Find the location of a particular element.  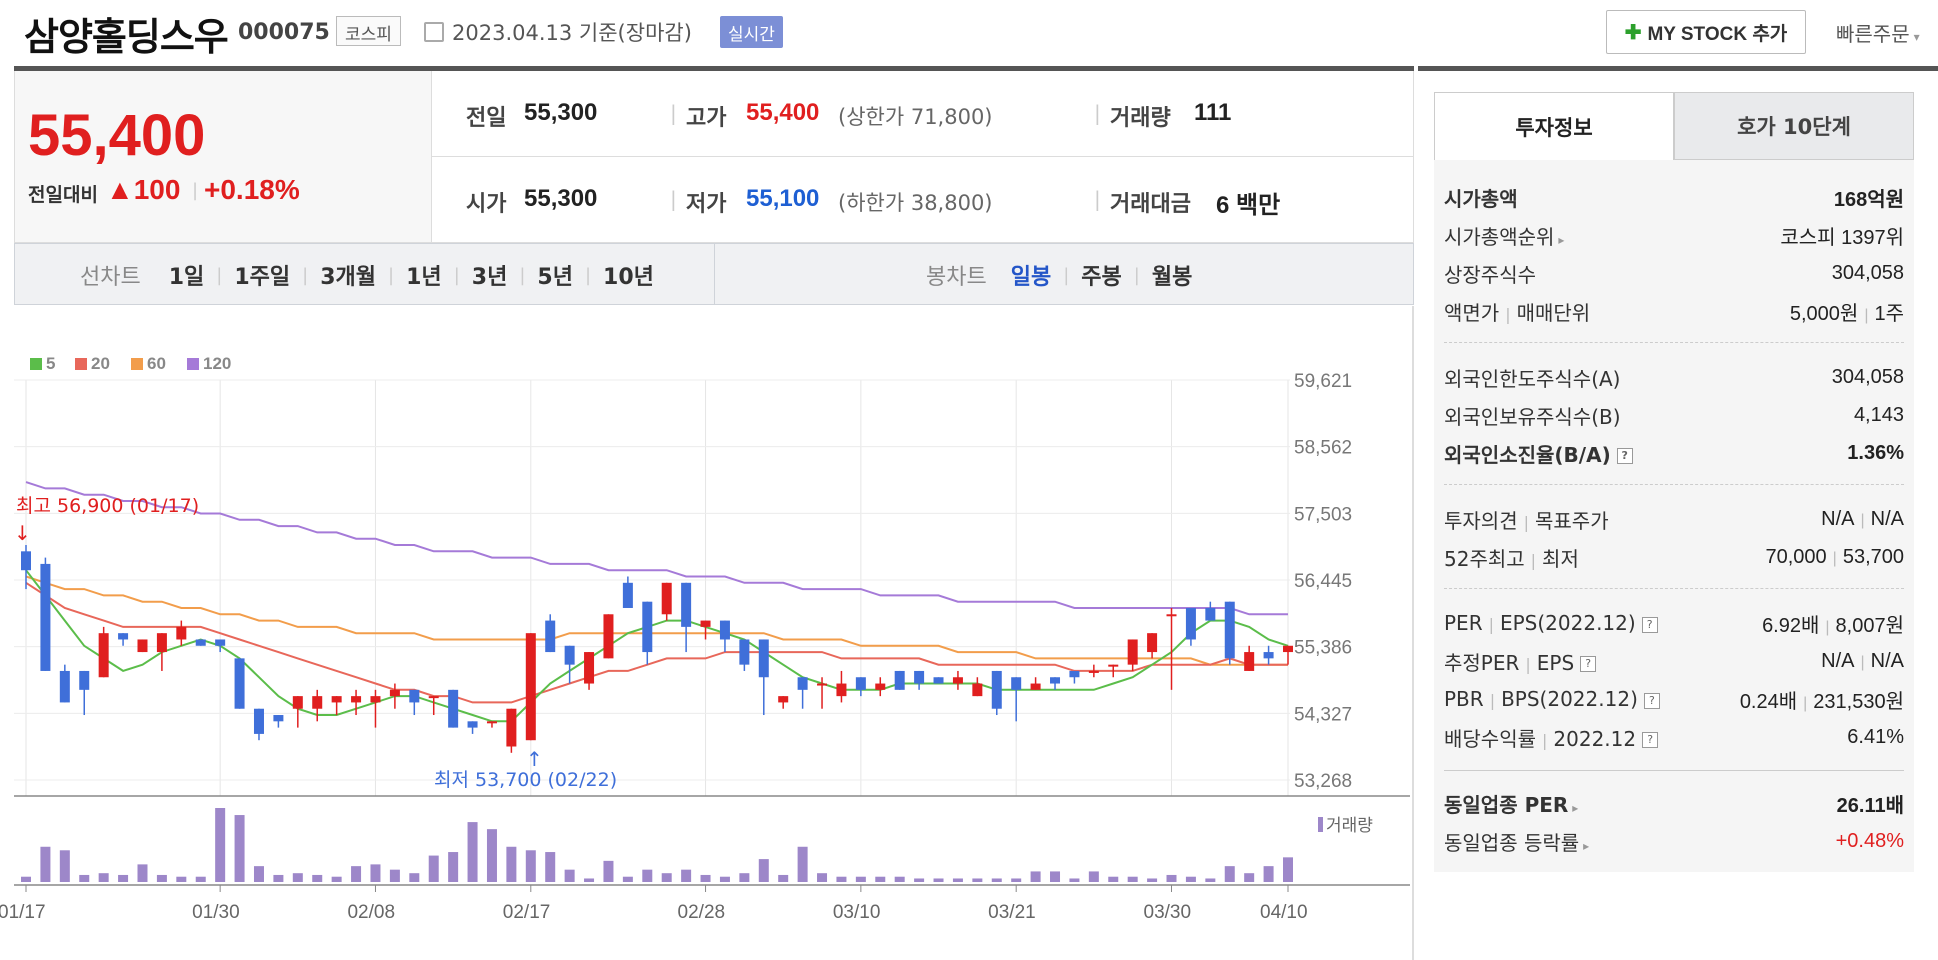

prev-label: 전일 is located at coordinates (486, 118).